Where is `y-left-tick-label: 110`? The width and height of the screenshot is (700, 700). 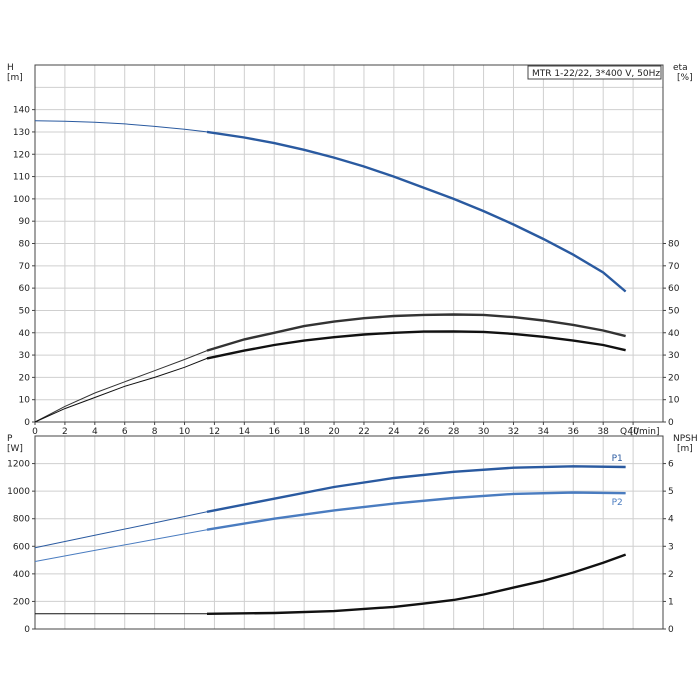
y-left-tick-label: 110 is located at coordinates (21, 178).